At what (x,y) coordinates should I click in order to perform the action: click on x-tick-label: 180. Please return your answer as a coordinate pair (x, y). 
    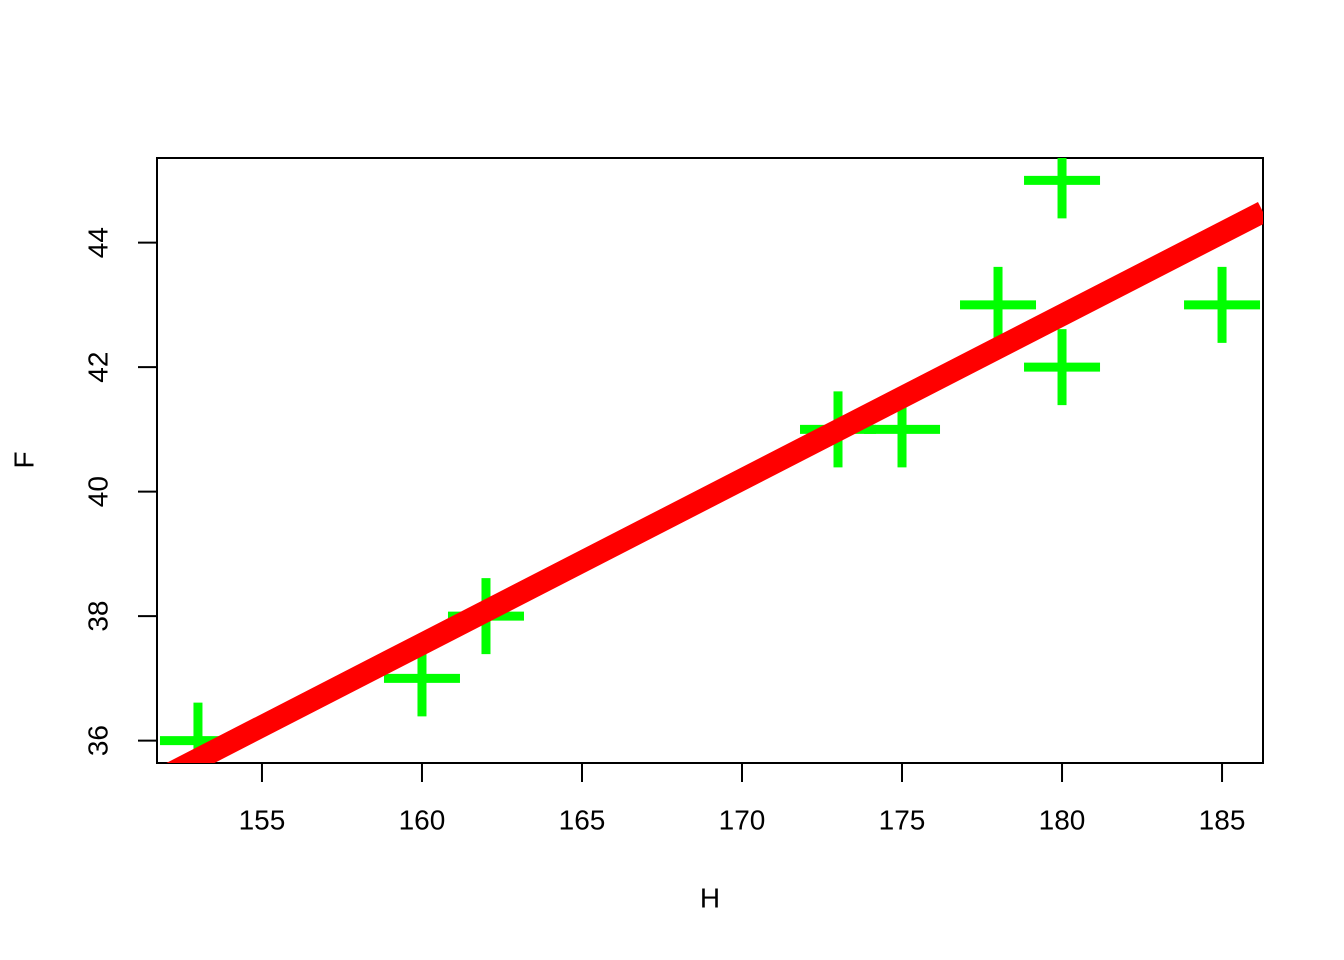
    Looking at the image, I should click on (1062, 819).